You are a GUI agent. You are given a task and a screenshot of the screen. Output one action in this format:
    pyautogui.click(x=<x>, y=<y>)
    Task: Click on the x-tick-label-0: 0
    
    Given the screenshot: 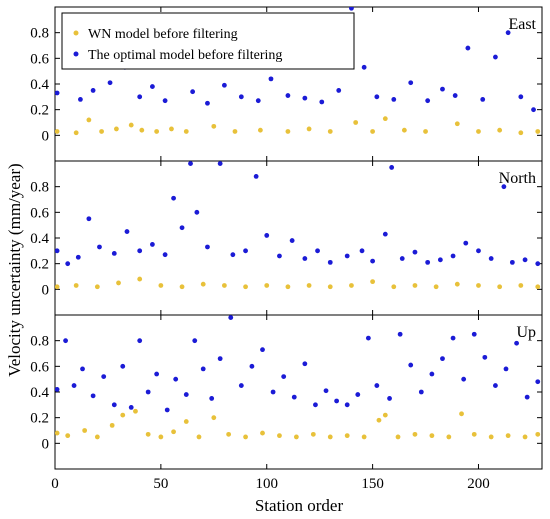 What is the action you would take?
    pyautogui.click(x=55, y=484)
    